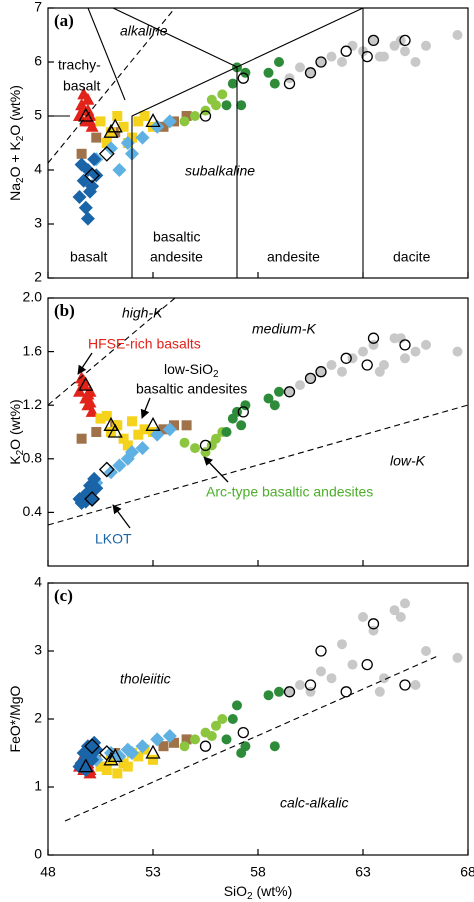  Describe the element at coordinates (252, 738) in the screenshot. I see `tholeiitic-divide` at that location.